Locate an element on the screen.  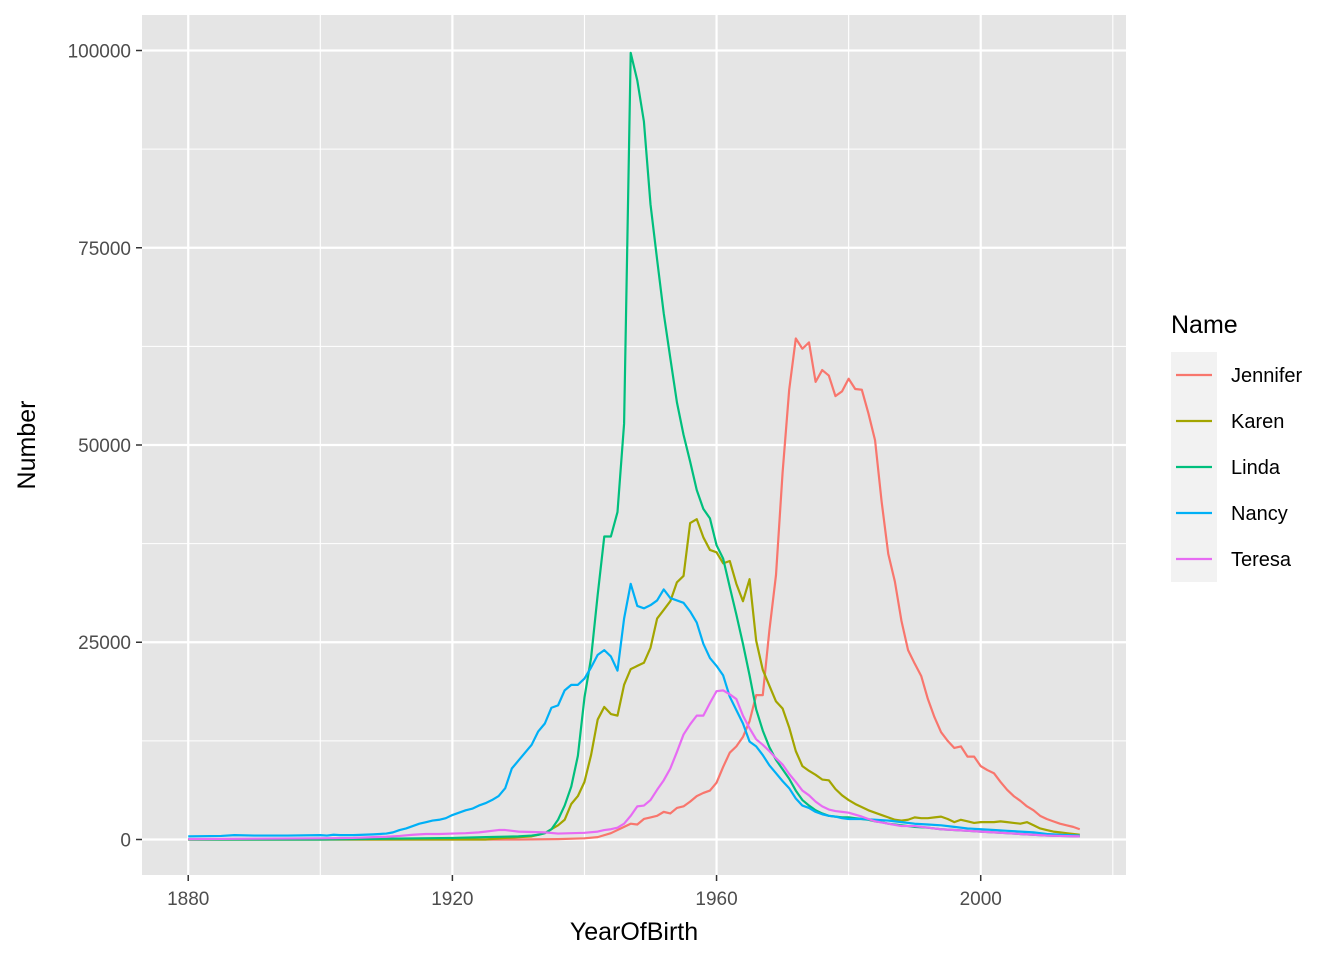
x-axis: 1880 1920 1960 2000 is located at coordinates (584, 892).